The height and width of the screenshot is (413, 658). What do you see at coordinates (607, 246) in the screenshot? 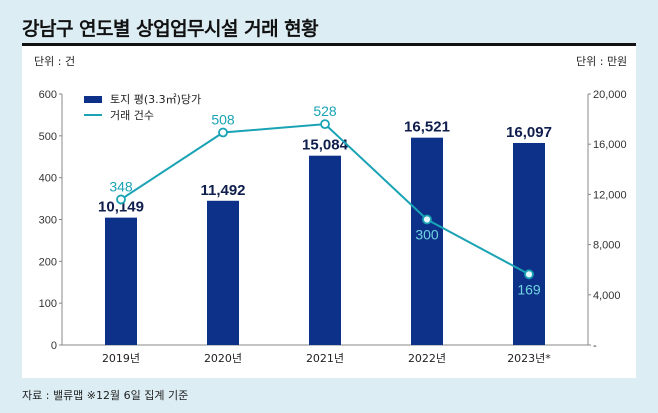
I see `right-axis-tick-label: 8,000` at bounding box center [607, 246].